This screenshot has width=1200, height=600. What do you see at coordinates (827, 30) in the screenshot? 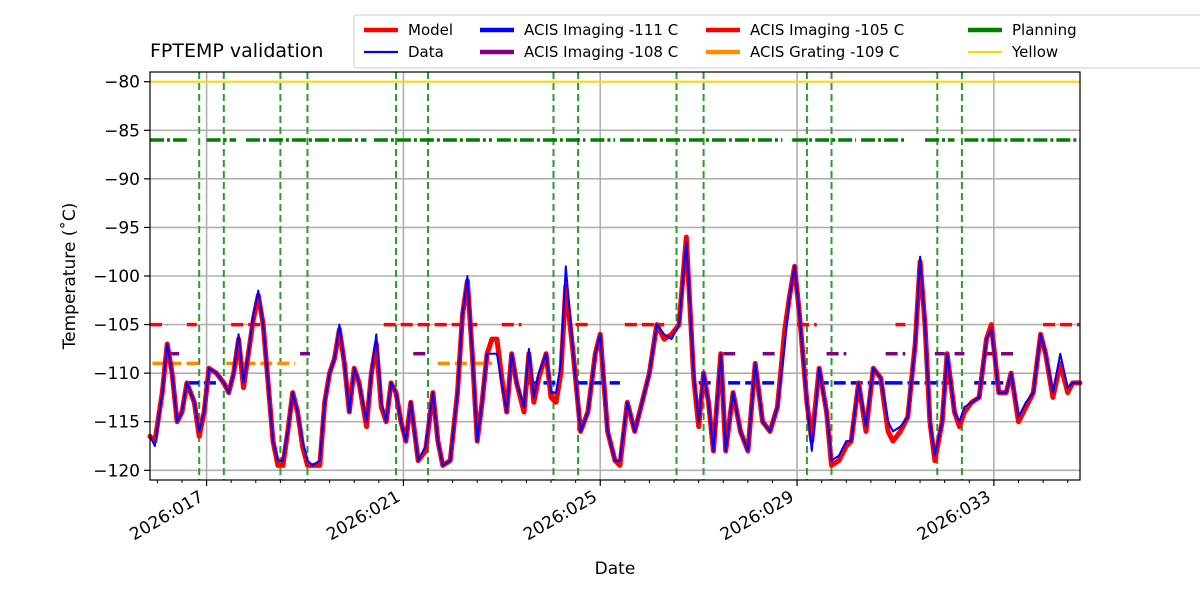
I see `legend-label: ACIS Imaging -105 C` at bounding box center [827, 30].